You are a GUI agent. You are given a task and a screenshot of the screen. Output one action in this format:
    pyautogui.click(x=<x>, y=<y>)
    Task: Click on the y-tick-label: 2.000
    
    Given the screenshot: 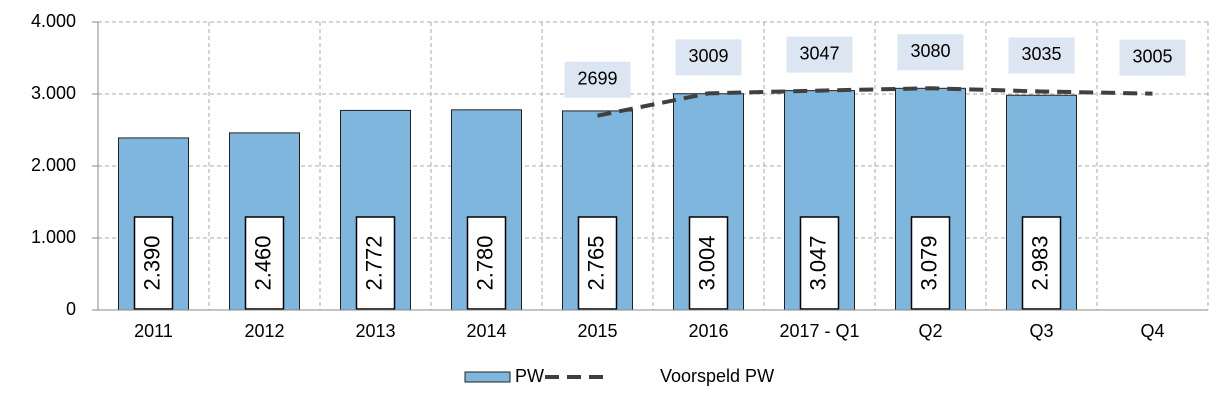 What is the action you would take?
    pyautogui.click(x=53, y=165)
    